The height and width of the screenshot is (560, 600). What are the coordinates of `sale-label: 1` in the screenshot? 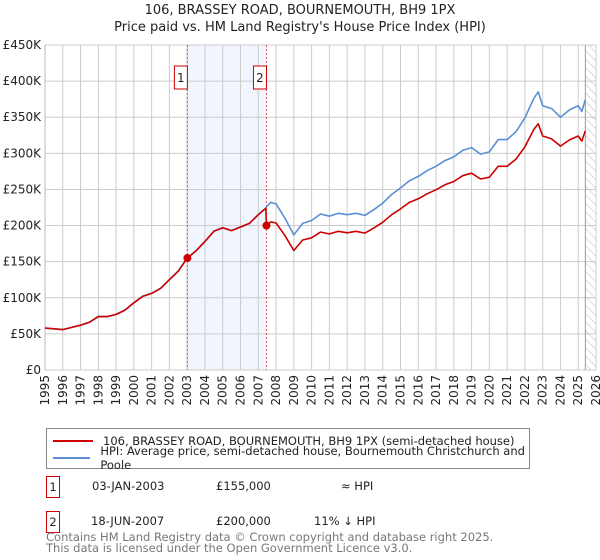 It's located at (181, 78).